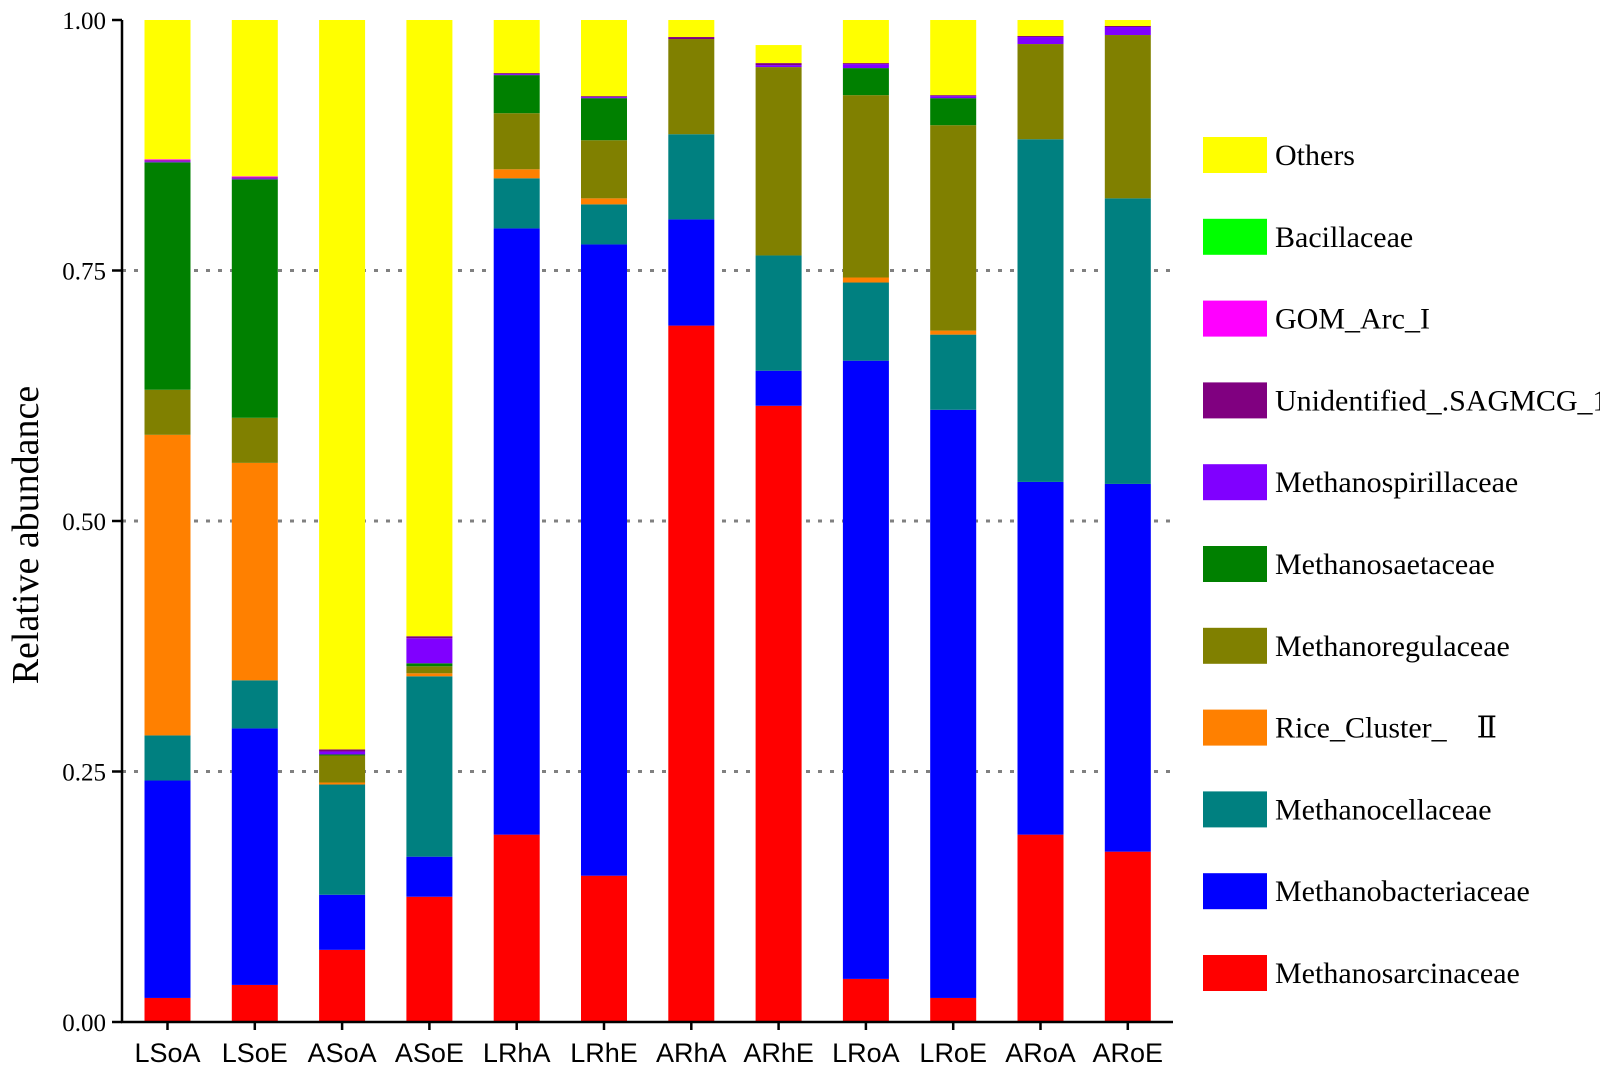 The height and width of the screenshot is (1073, 1600). I want to click on bar-segment-lrha-methanosarcinaceae, so click(516, 928).